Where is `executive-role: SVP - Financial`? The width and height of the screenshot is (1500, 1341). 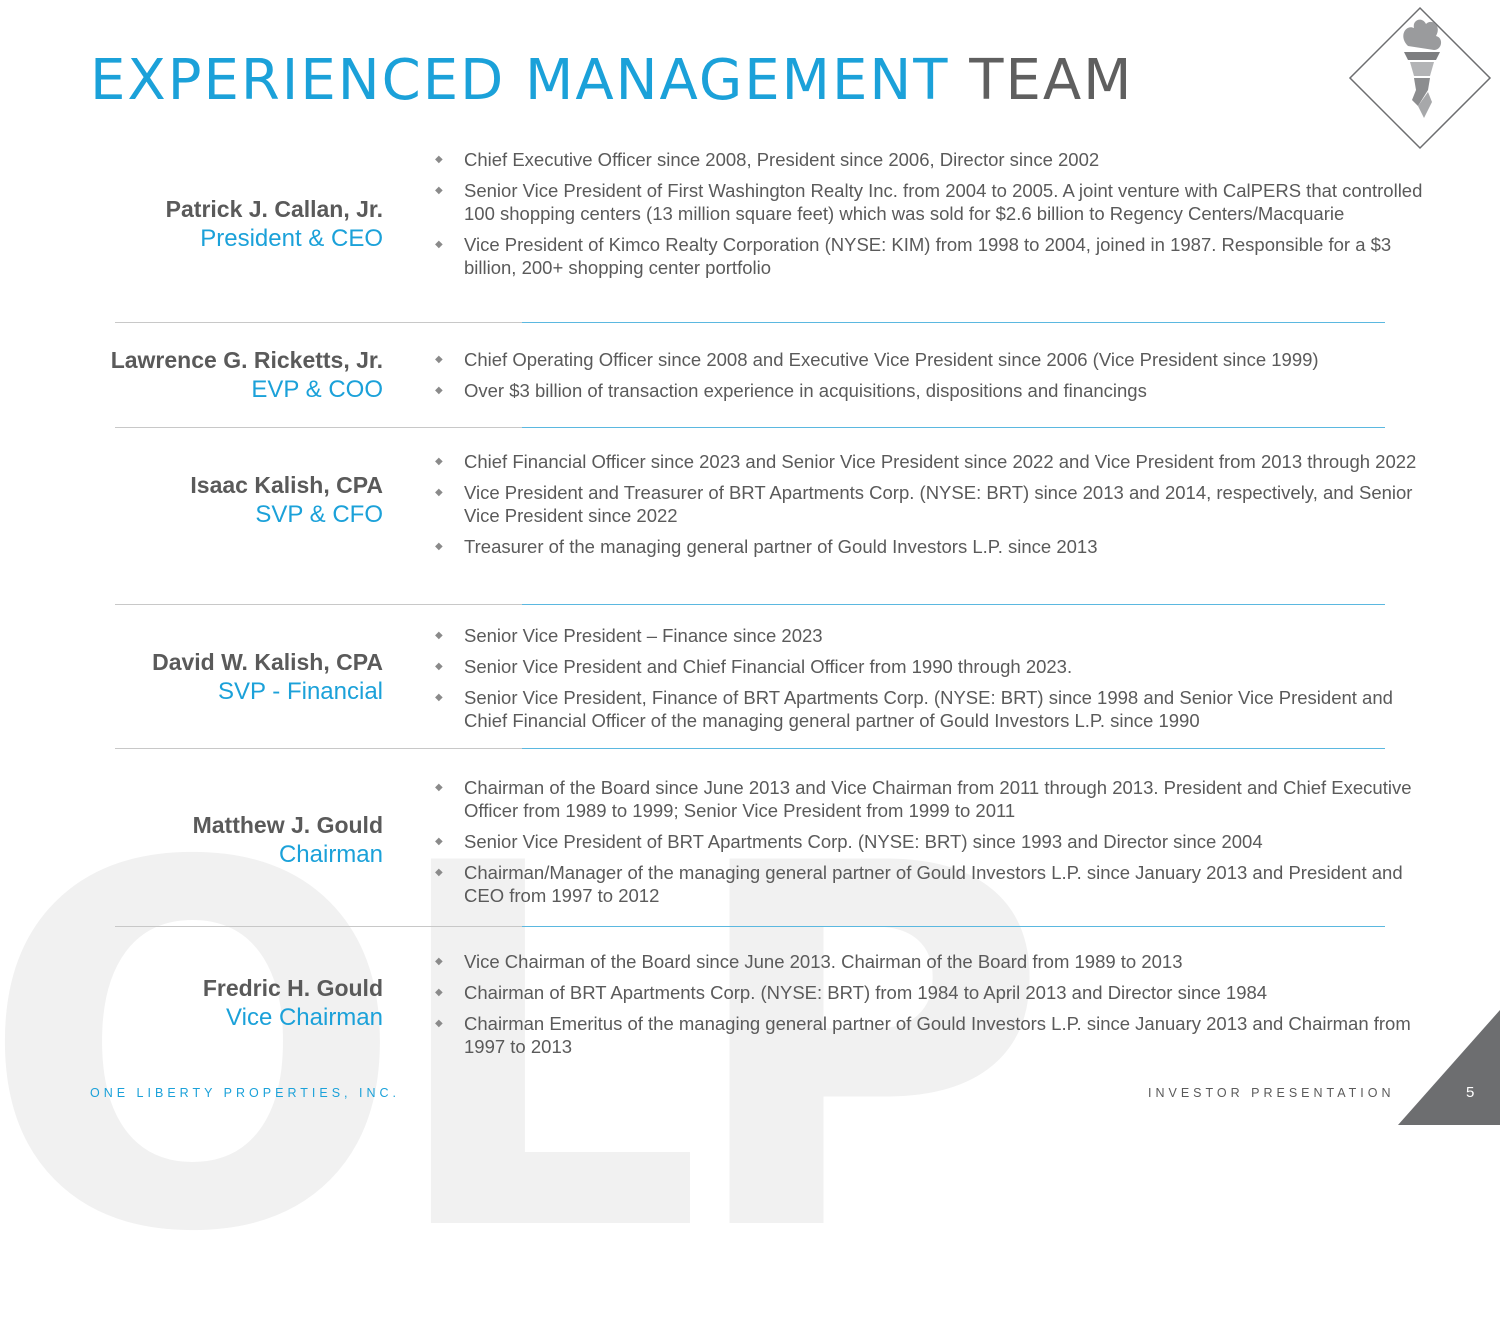 executive-role: SVP - Financial is located at coordinates (300, 691).